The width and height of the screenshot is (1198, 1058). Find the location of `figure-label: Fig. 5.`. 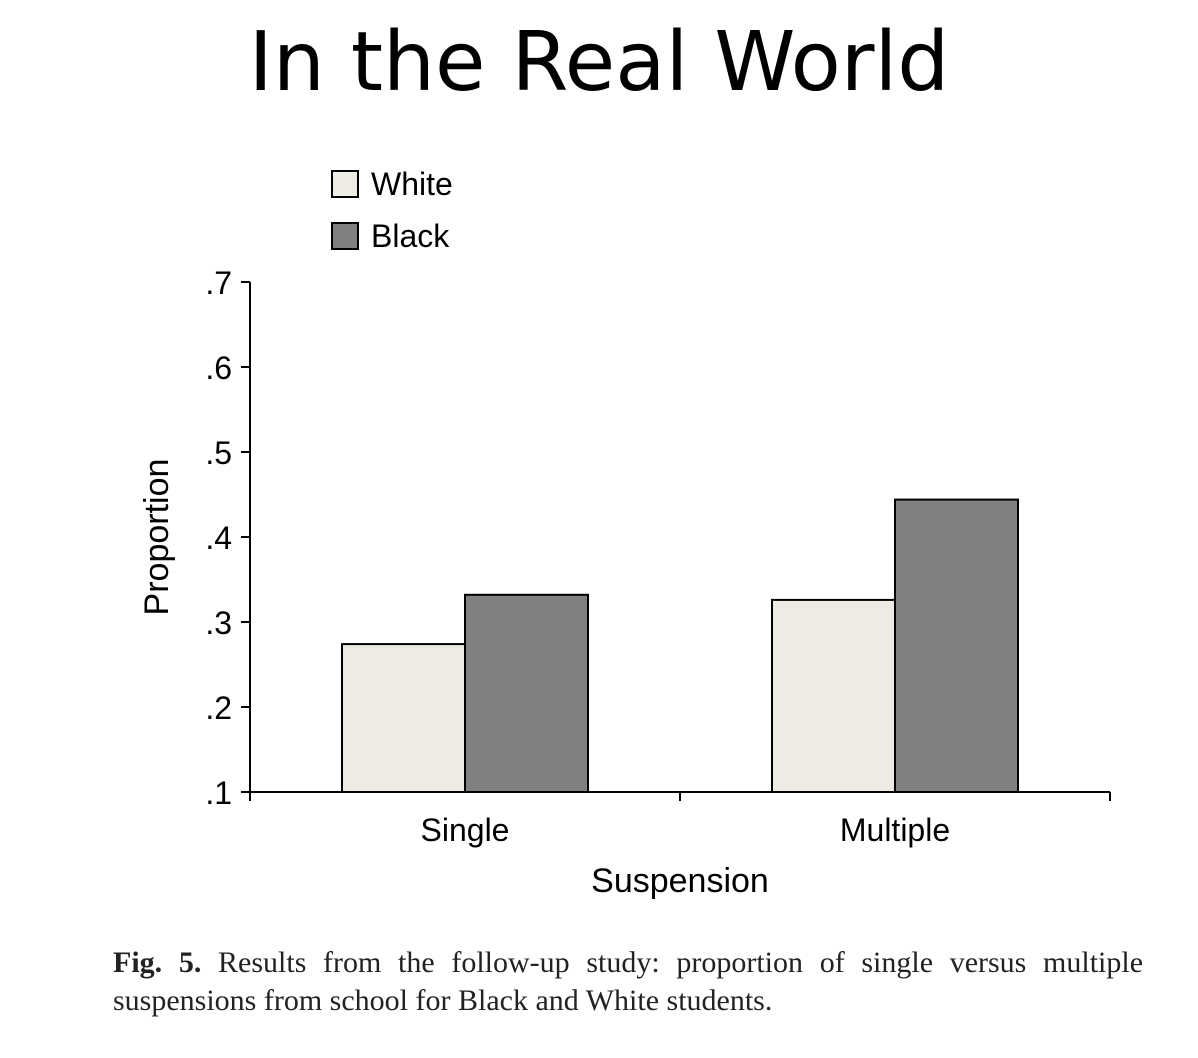

figure-label: Fig. 5. is located at coordinates (157, 962).